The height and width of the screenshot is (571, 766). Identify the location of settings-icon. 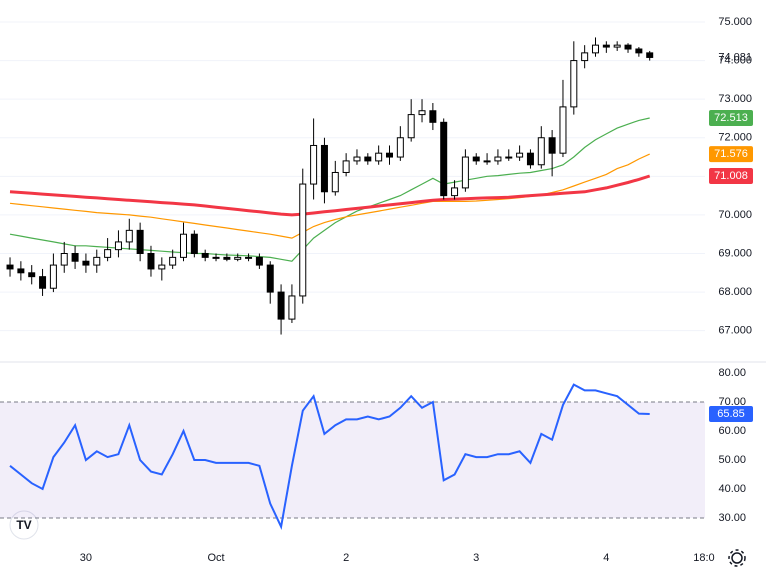
(737, 558).